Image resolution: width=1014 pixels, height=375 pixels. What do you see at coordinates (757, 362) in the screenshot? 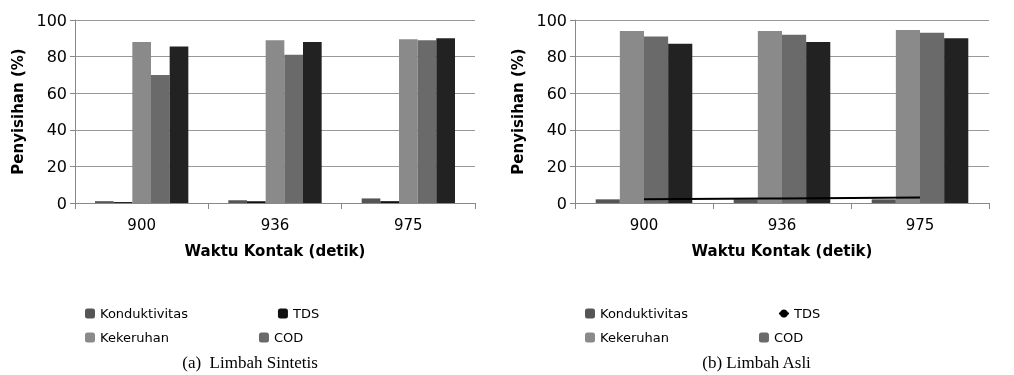
I see `text: (b) Limbah Asli` at bounding box center [757, 362].